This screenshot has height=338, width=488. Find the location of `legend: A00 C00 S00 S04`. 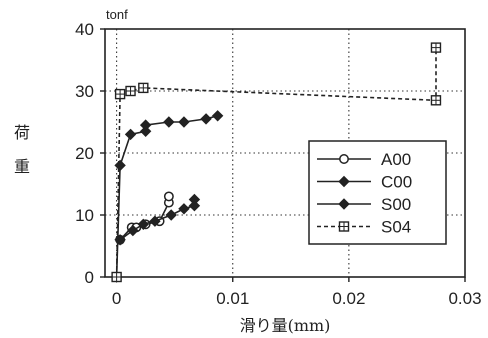

legend: A00 C00 S00 S04 is located at coordinates (377, 192).